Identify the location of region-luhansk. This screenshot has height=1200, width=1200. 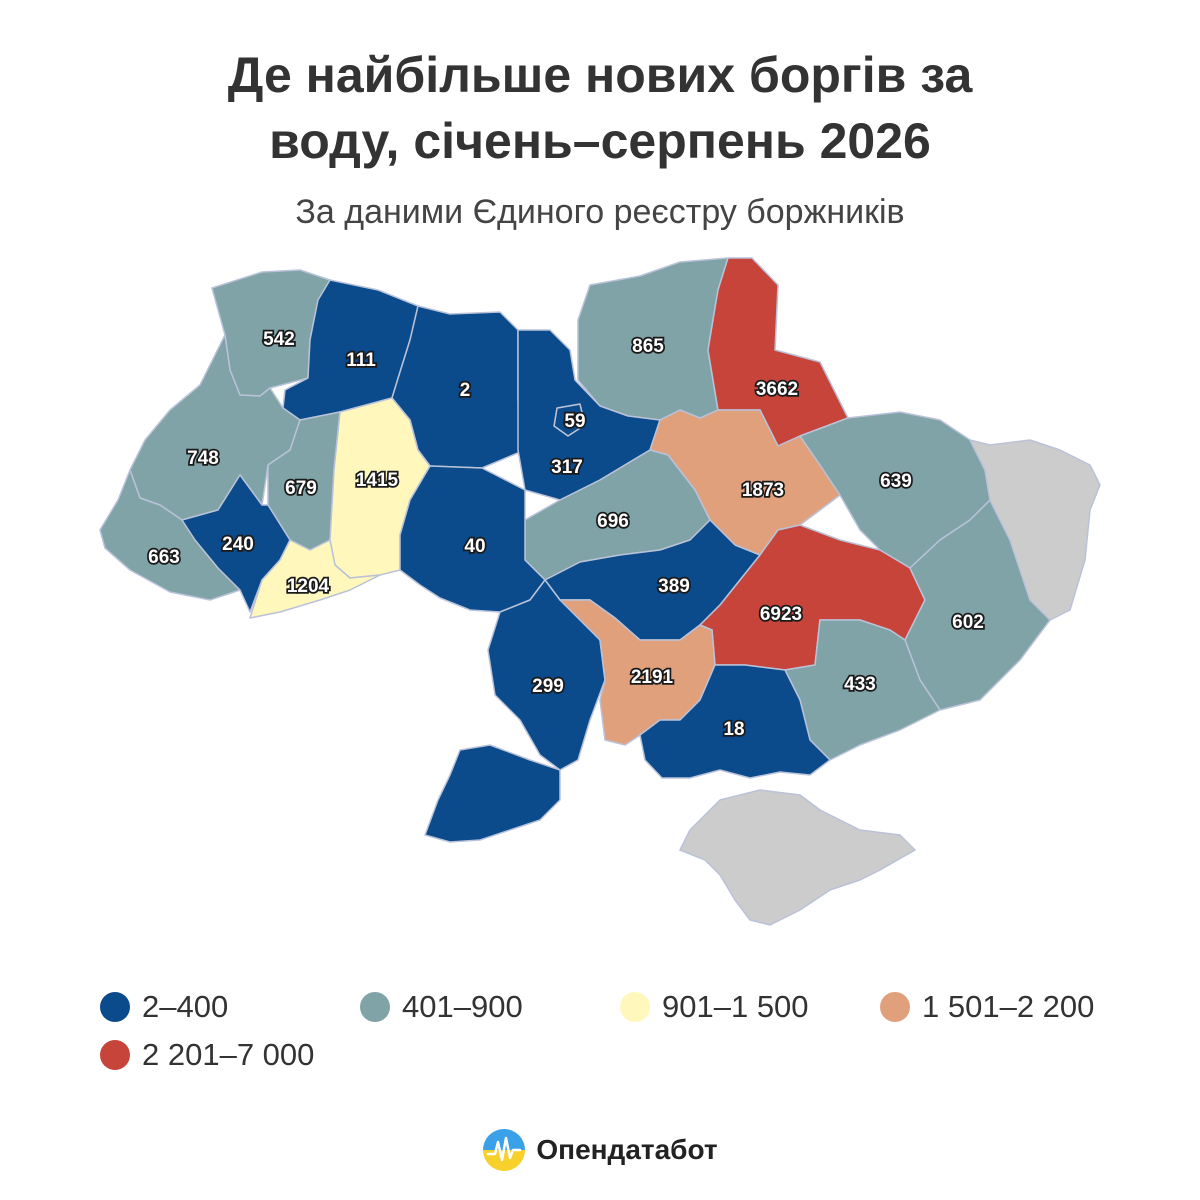
(1035, 530).